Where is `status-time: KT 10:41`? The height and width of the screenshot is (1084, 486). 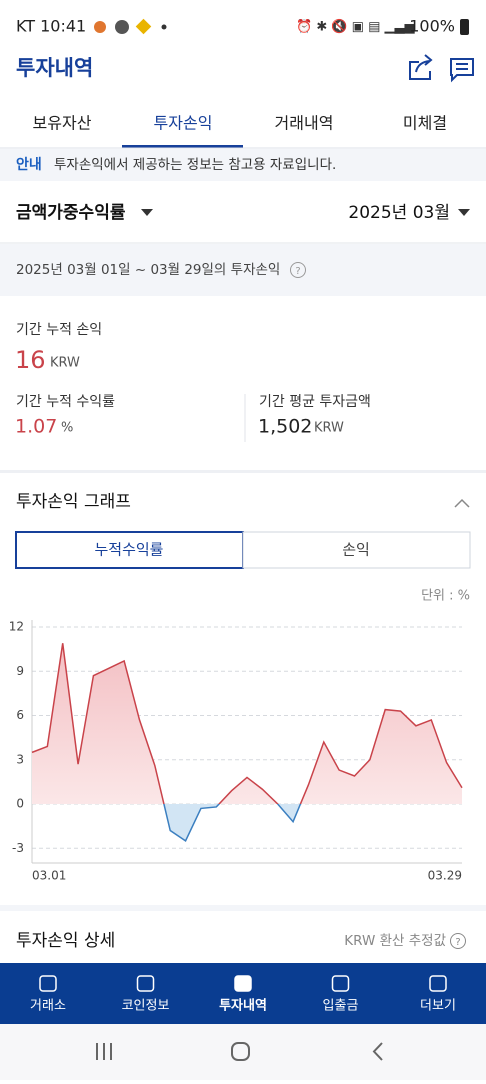
status-time: KT 10:41 is located at coordinates (51, 26).